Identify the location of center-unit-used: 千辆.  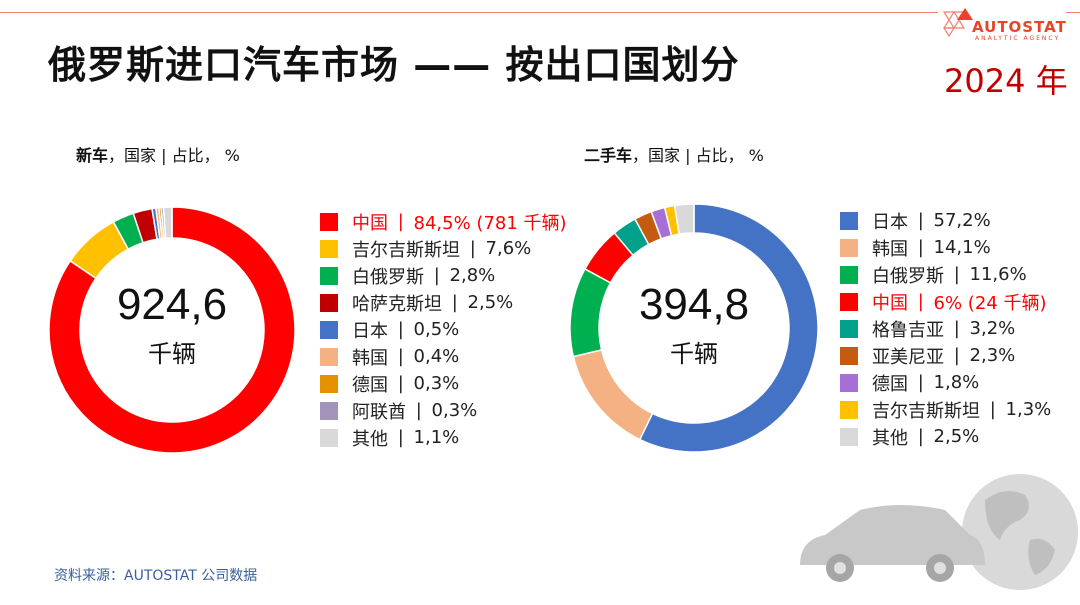
(694, 354).